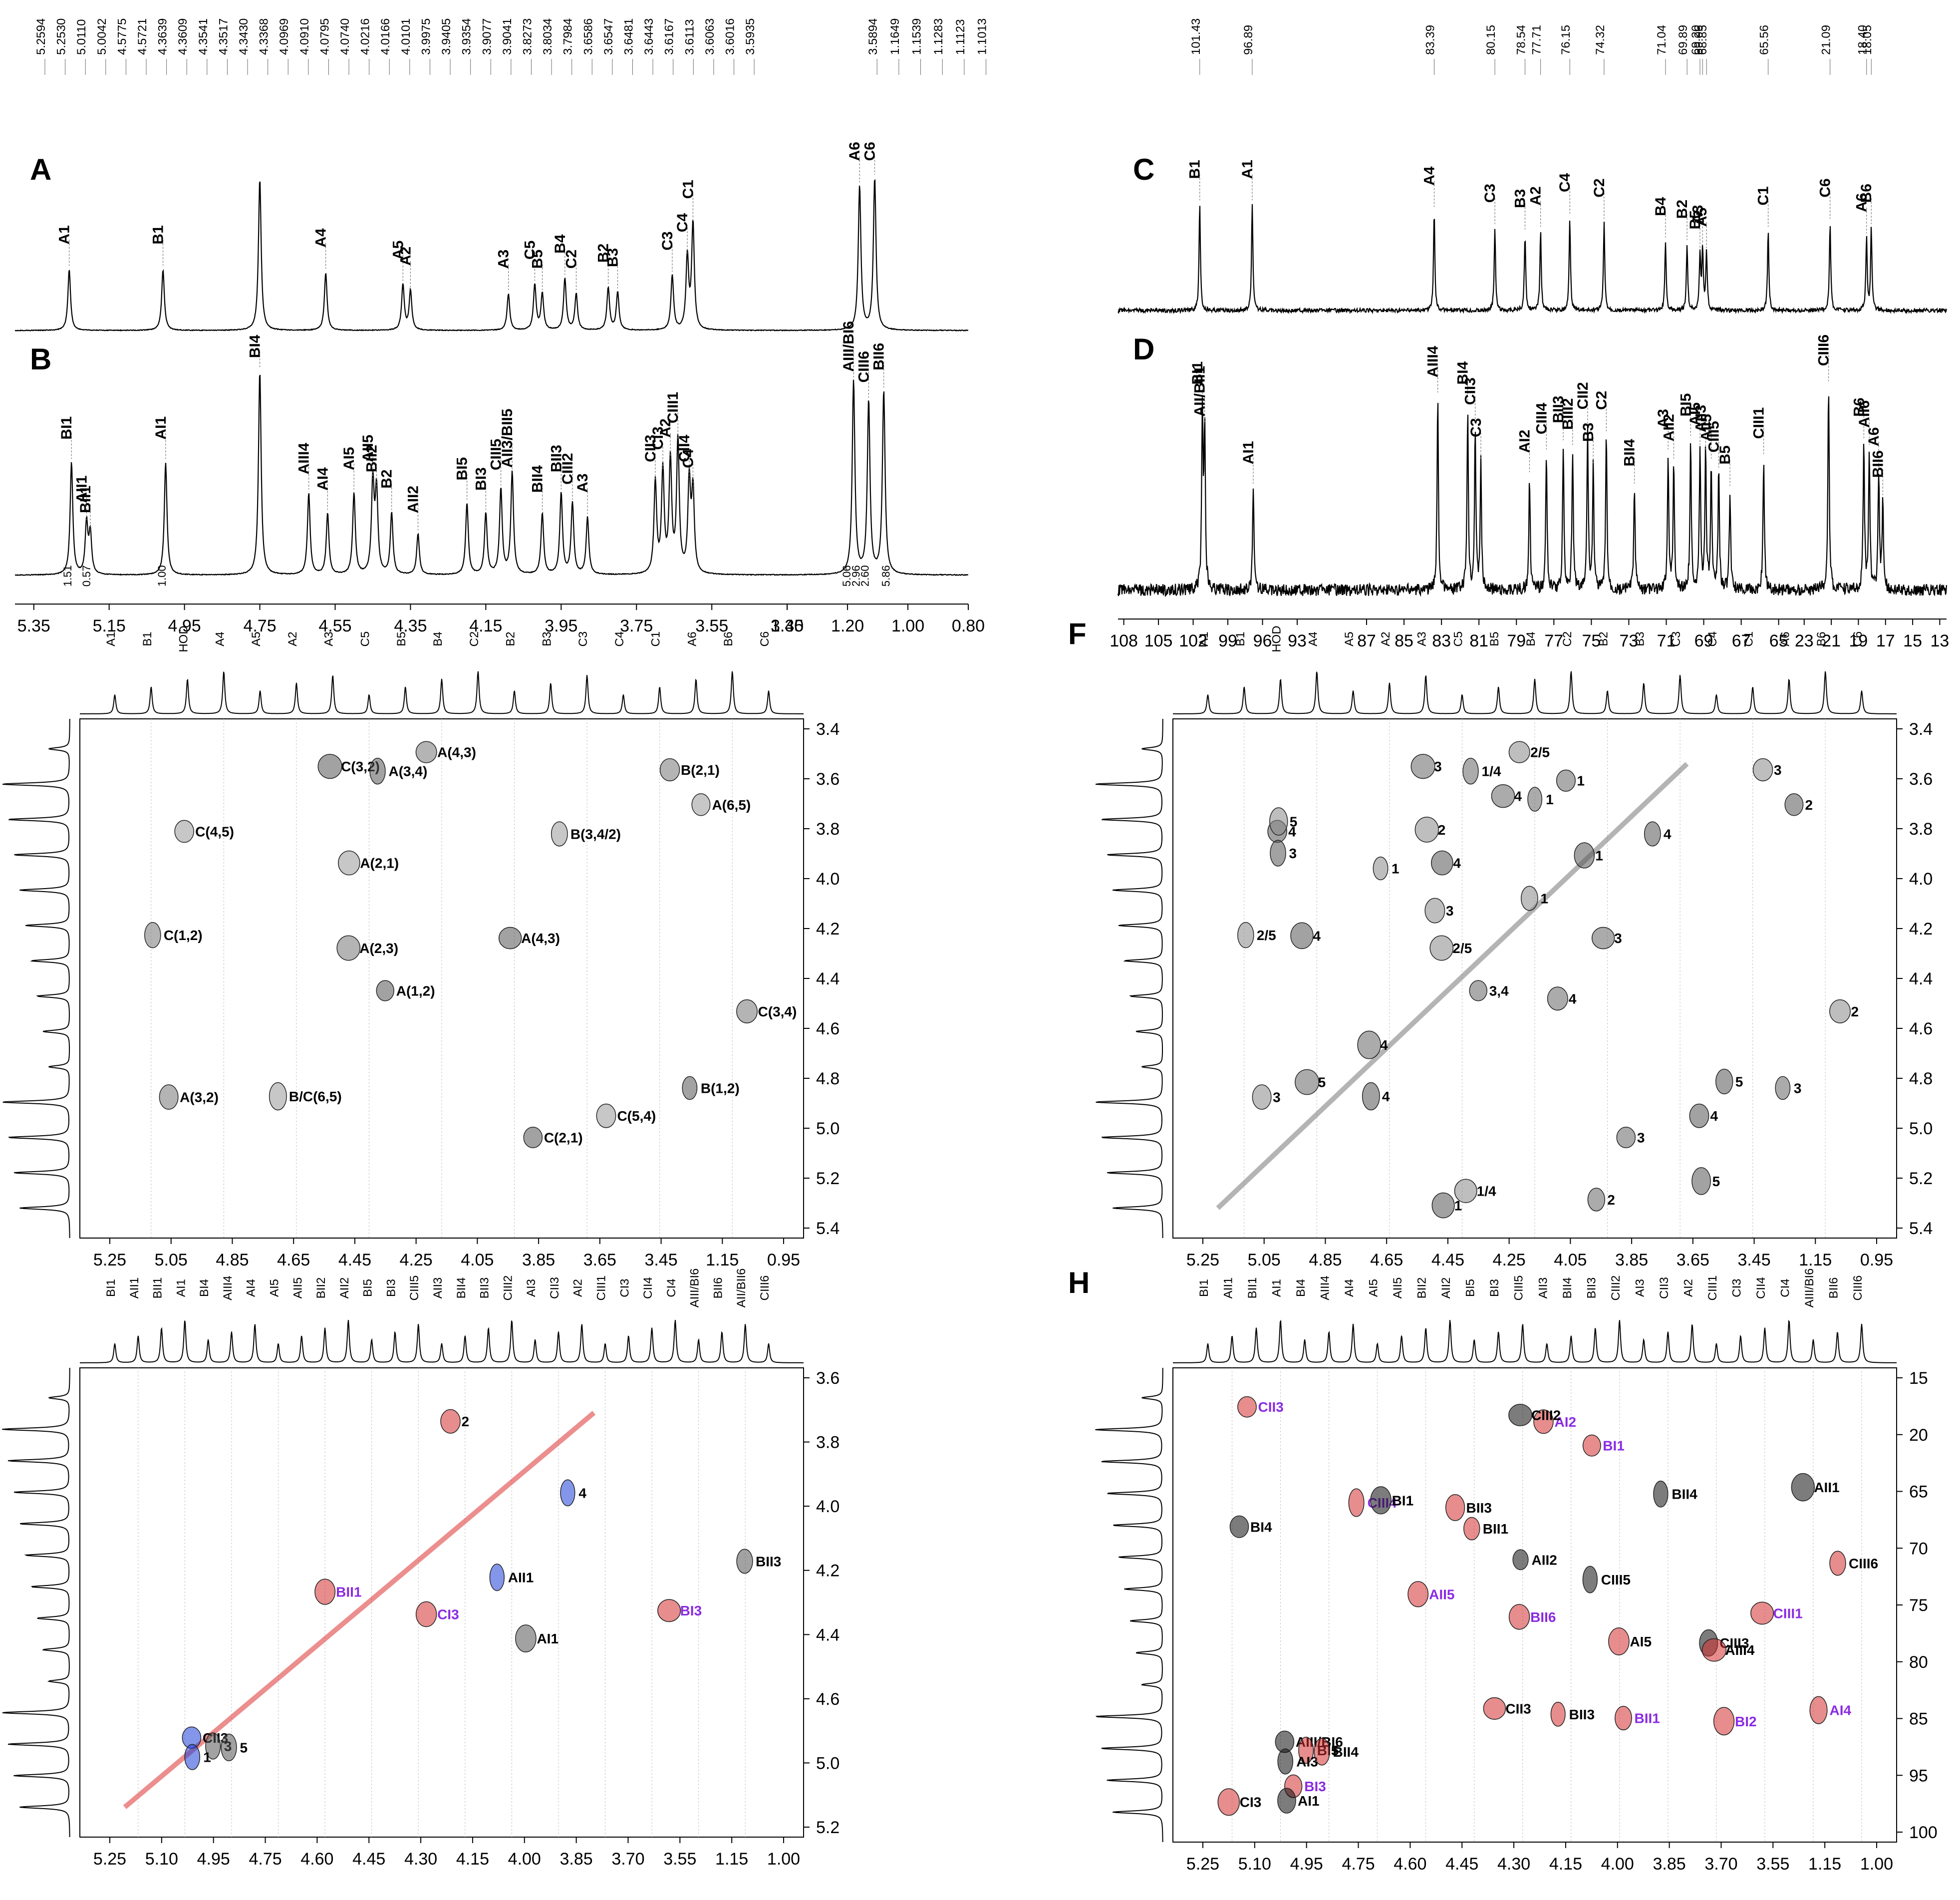  What do you see at coordinates (64, 234) in the screenshot?
I see `peak-label: A1` at bounding box center [64, 234].